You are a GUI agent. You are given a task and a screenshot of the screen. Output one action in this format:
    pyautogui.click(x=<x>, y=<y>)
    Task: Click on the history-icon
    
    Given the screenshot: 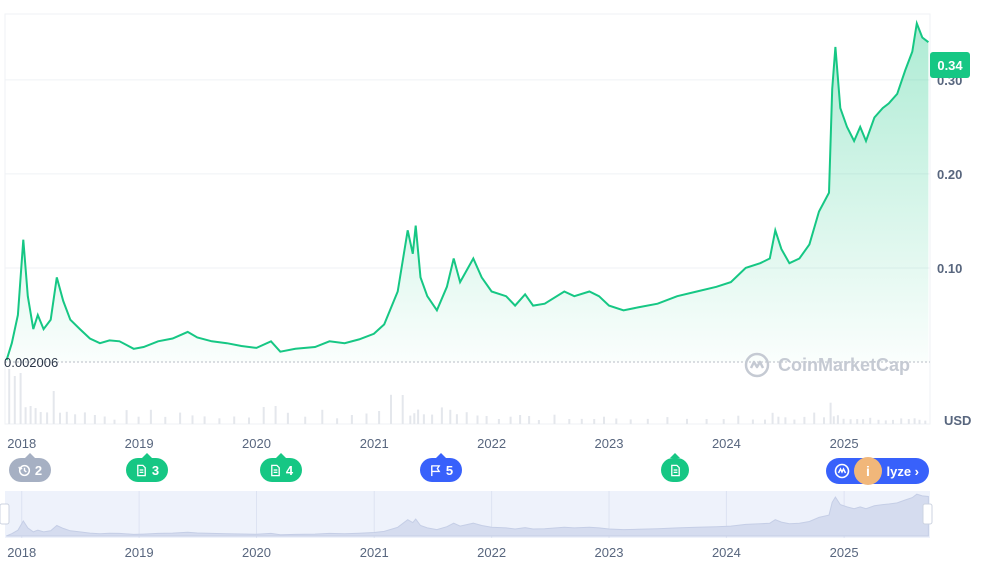 What is the action you would take?
    pyautogui.click(x=24, y=470)
    